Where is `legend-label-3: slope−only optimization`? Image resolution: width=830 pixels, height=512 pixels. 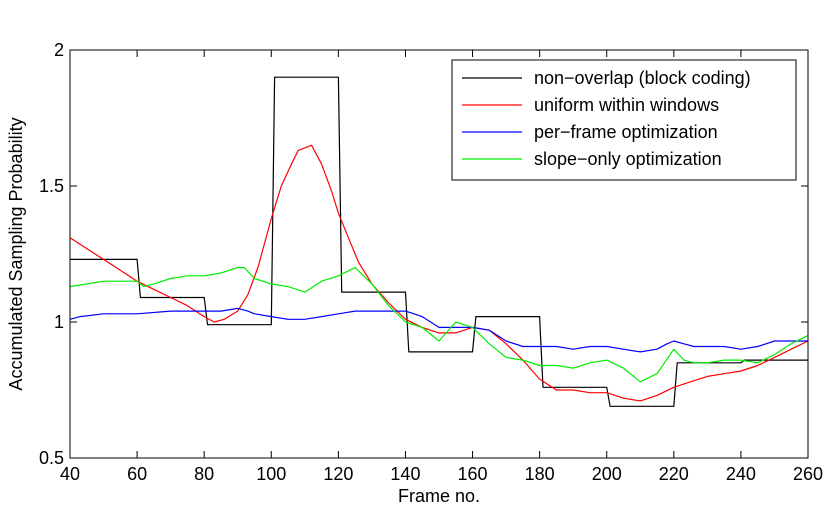
legend-label-3: slope−only optimization is located at coordinates (628, 159).